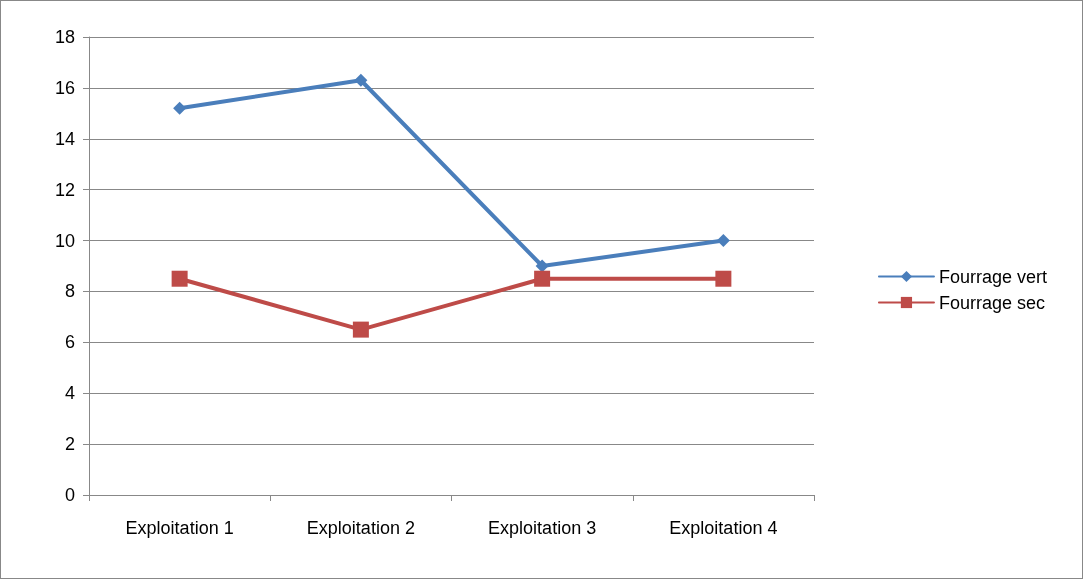 This screenshot has width=1083, height=579. Describe the element at coordinates (69, 291) in the screenshot. I see `y-tick-label: 8` at that location.